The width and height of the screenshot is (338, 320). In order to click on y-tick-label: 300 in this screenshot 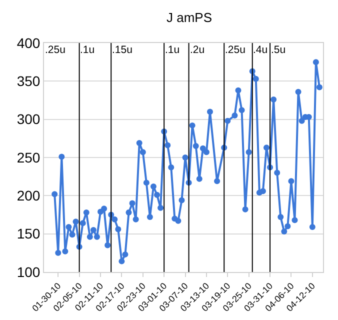, I will do `click(28, 119)`.